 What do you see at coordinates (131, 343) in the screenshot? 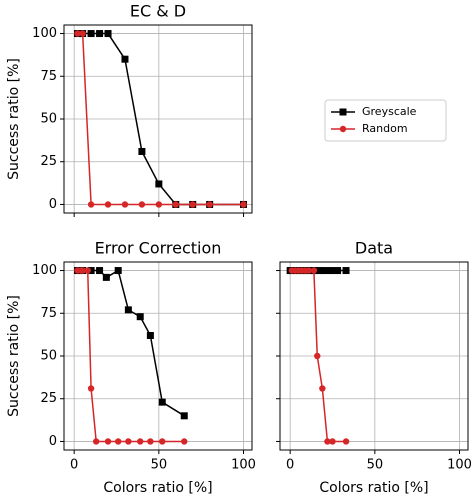
I see `series-line` at bounding box center [131, 343].